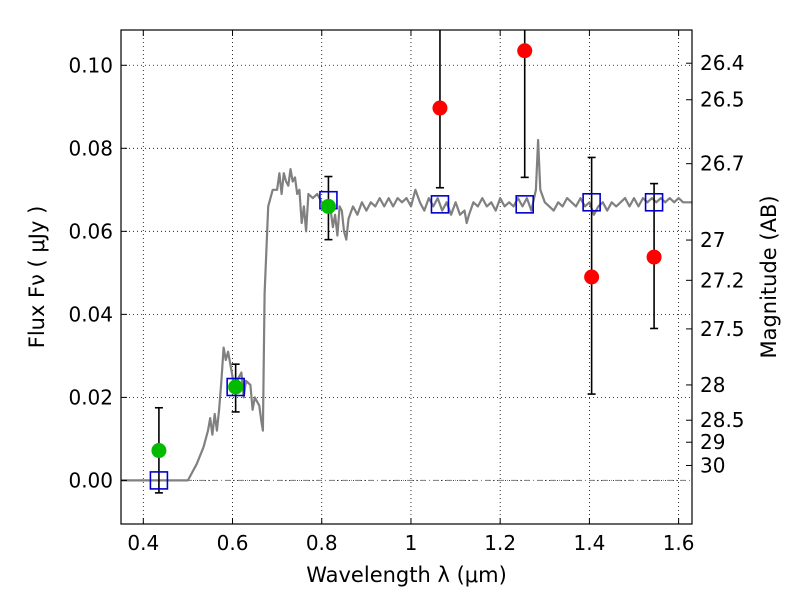 The image size is (800, 600). Describe the element at coordinates (712, 465) in the screenshot. I see `y2-tick-label: 30` at that location.